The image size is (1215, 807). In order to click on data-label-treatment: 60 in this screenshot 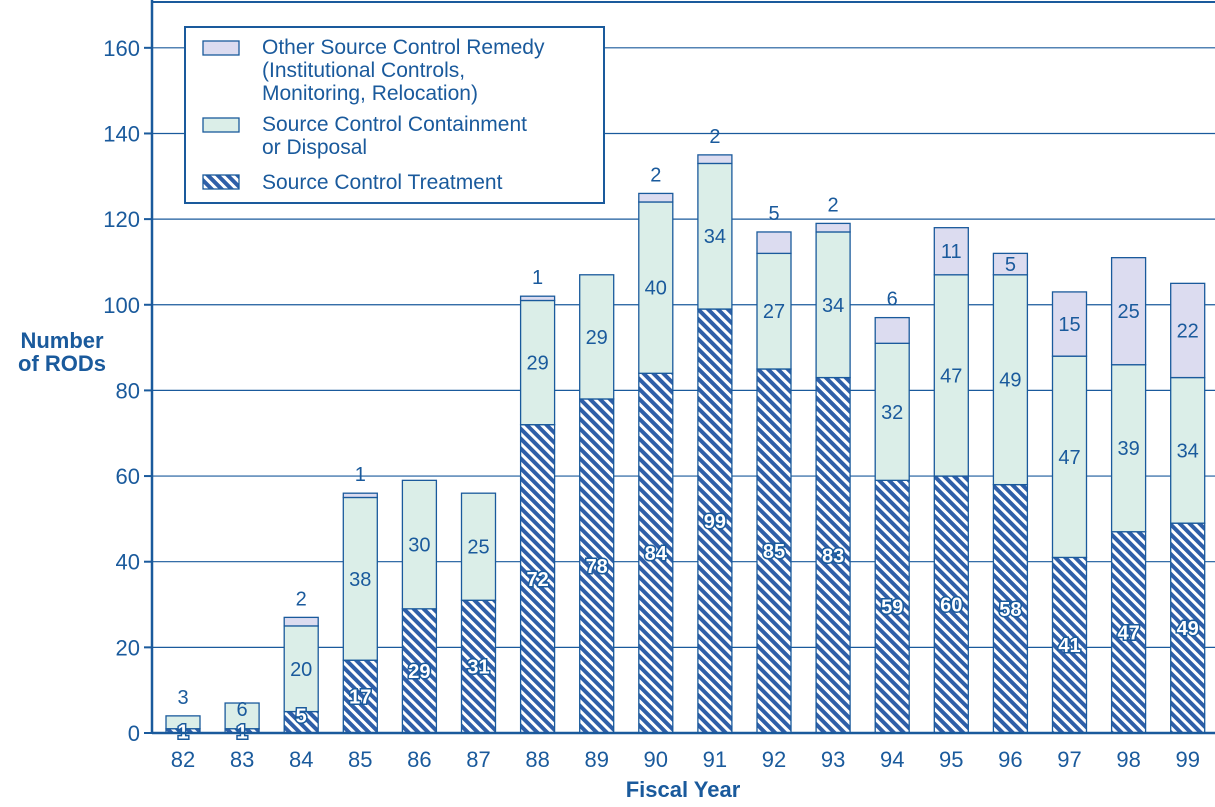, I will do `click(951, 606)`.